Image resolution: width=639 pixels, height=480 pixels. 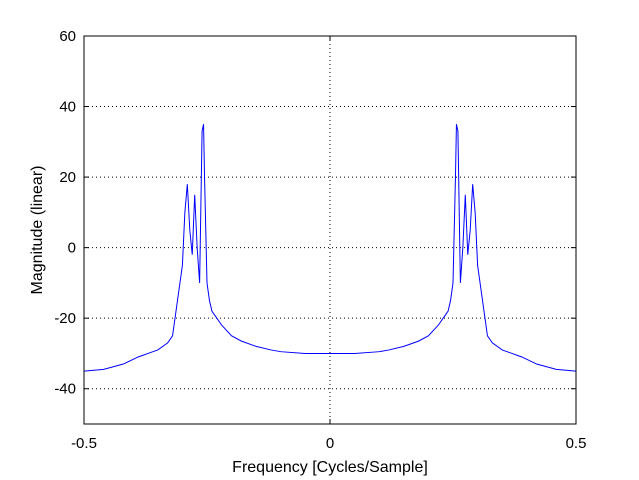 I want to click on y-tick-label: 40, so click(x=67, y=107).